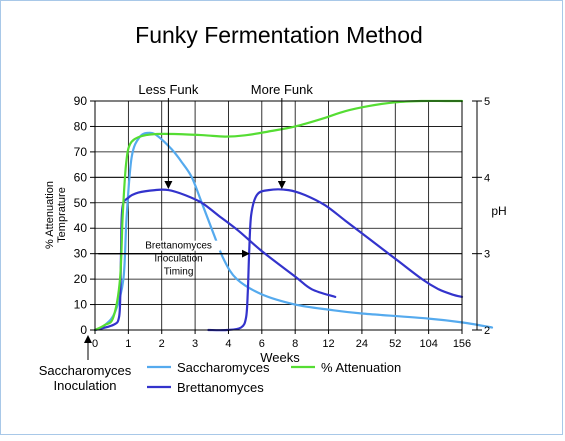 This screenshot has height=441, width=565. What do you see at coordinates (328, 344) in the screenshot?
I see `x-tick-label: 12` at bounding box center [328, 344].